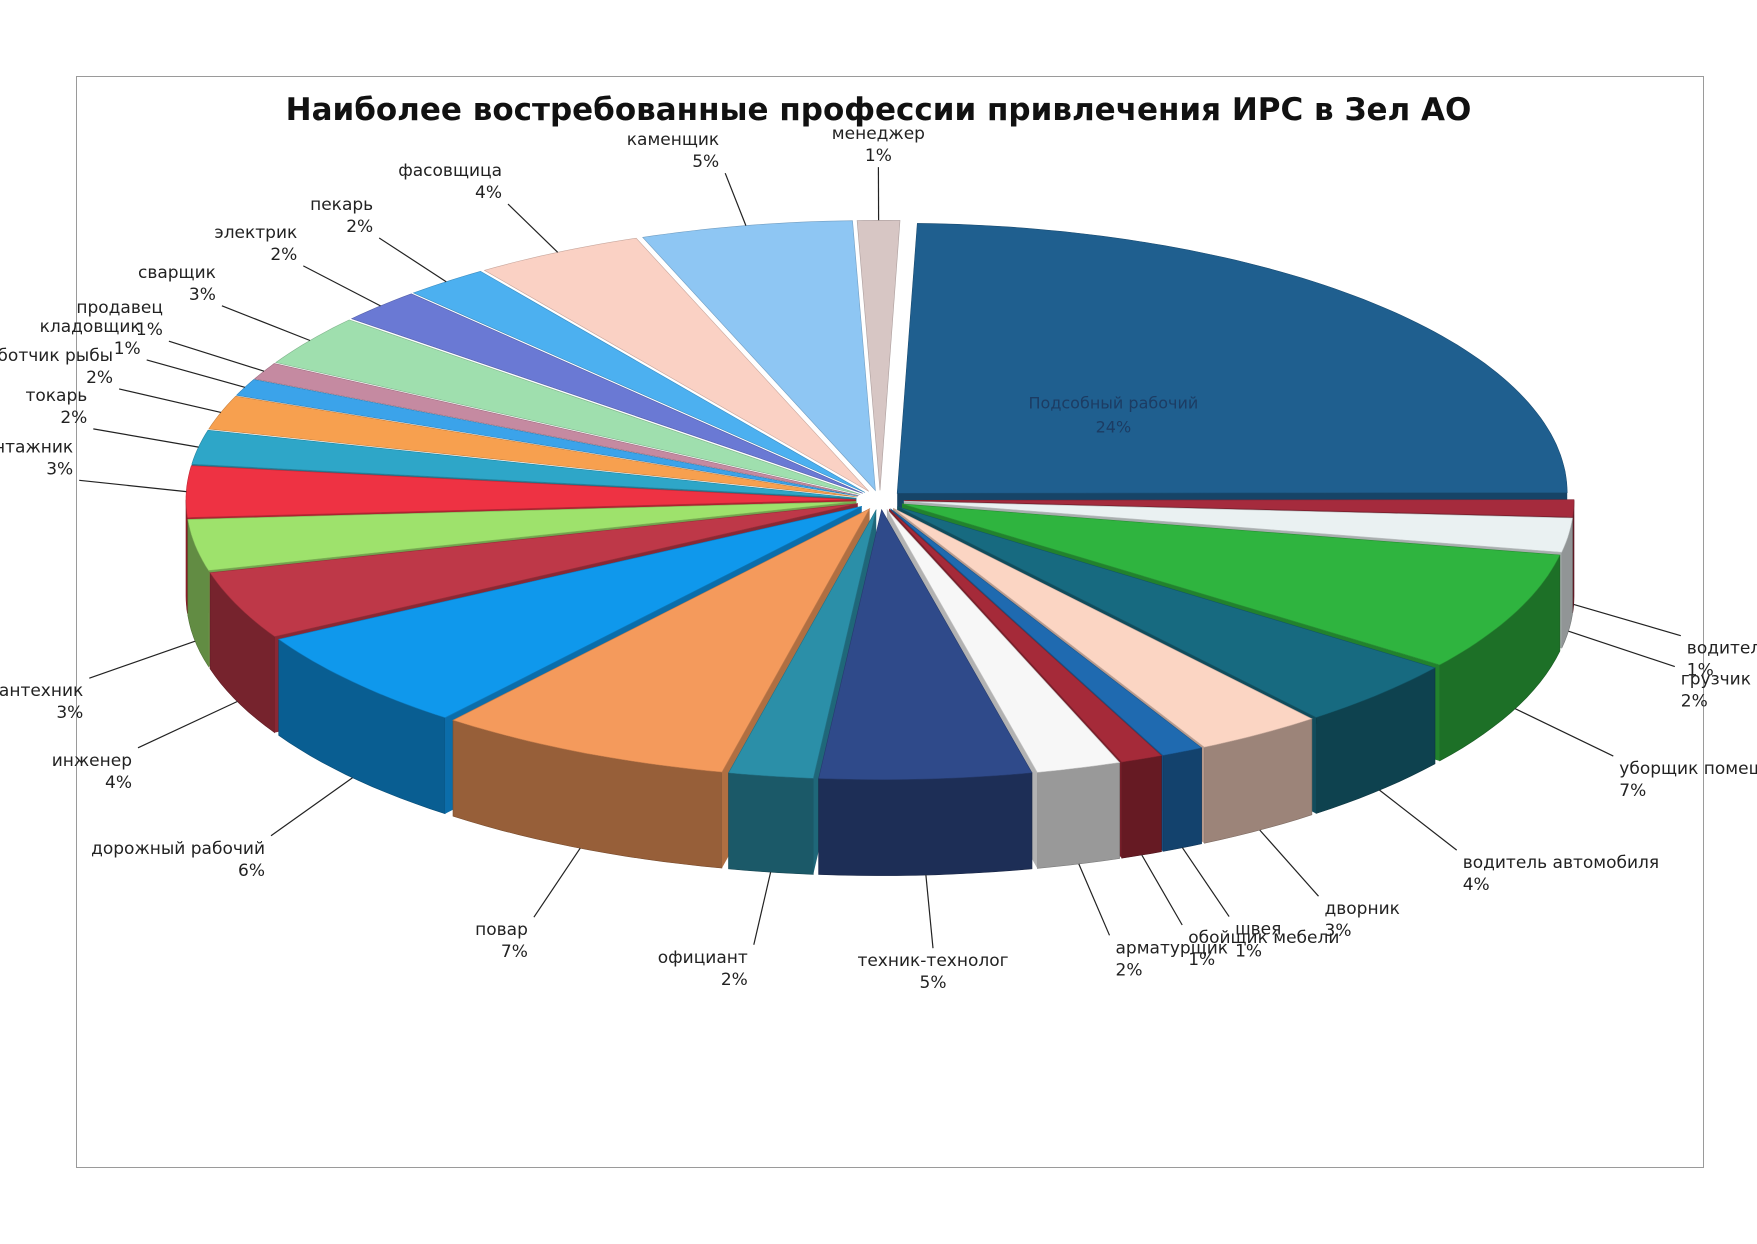 The image size is (1757, 1244). What do you see at coordinates (177, 273) in the screenshot?
I see `slice-label-name: сварщик` at bounding box center [177, 273].